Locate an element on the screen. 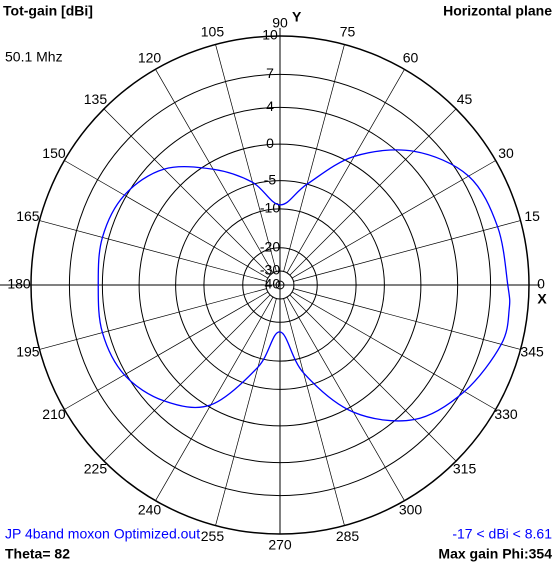 This screenshot has height=567, width=556. ring-label: 7 is located at coordinates (270, 73).